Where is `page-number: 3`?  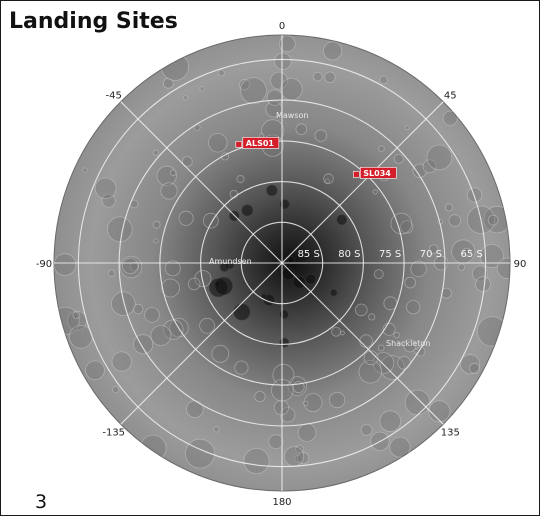 page-number: 3 is located at coordinates (41, 502).